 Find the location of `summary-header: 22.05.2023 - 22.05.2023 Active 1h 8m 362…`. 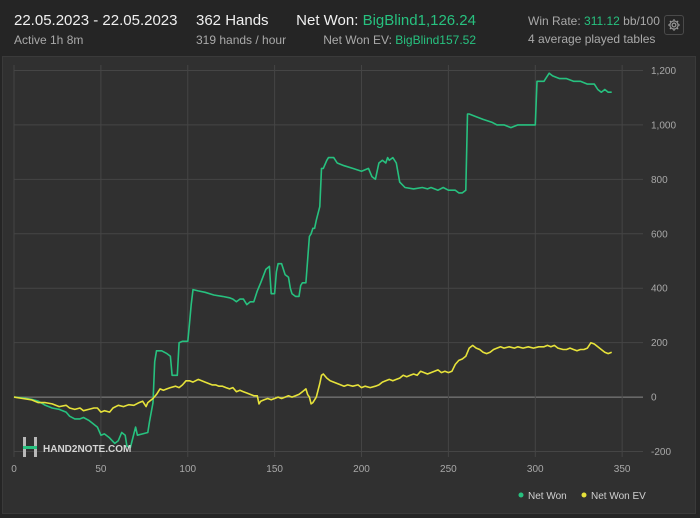

summary-header: 22.05.2023 - 22.05.2023 Active 1h 8m 362… is located at coordinates (350, 26).